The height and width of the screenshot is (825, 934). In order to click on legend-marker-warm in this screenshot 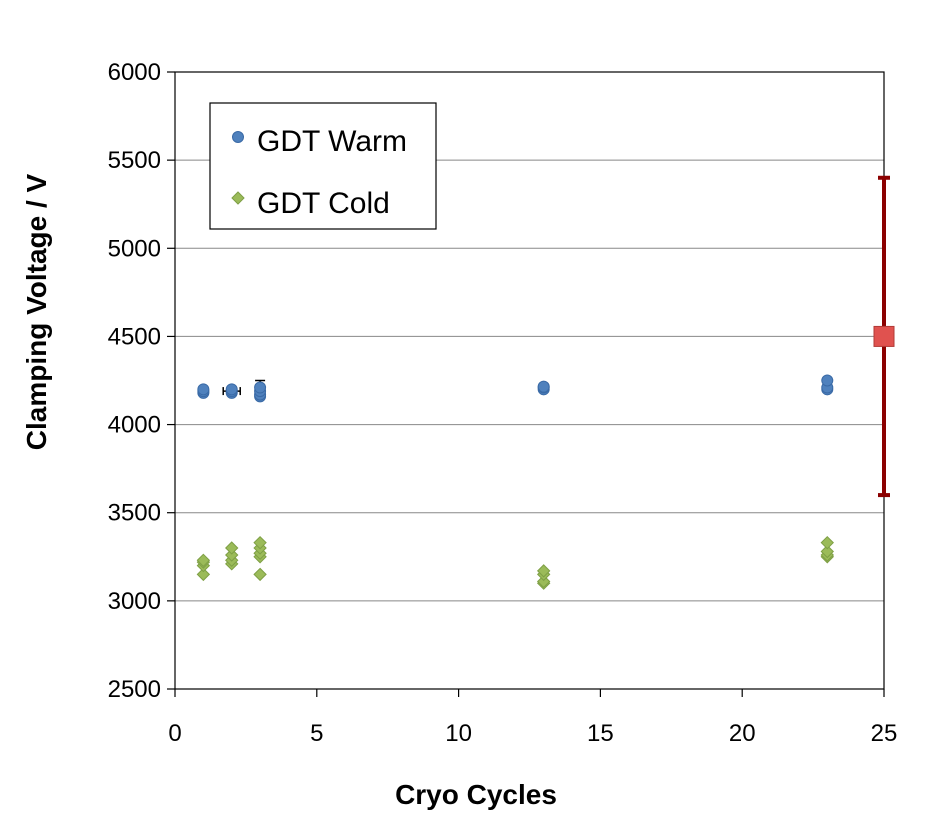, I will do `click(238, 137)`.